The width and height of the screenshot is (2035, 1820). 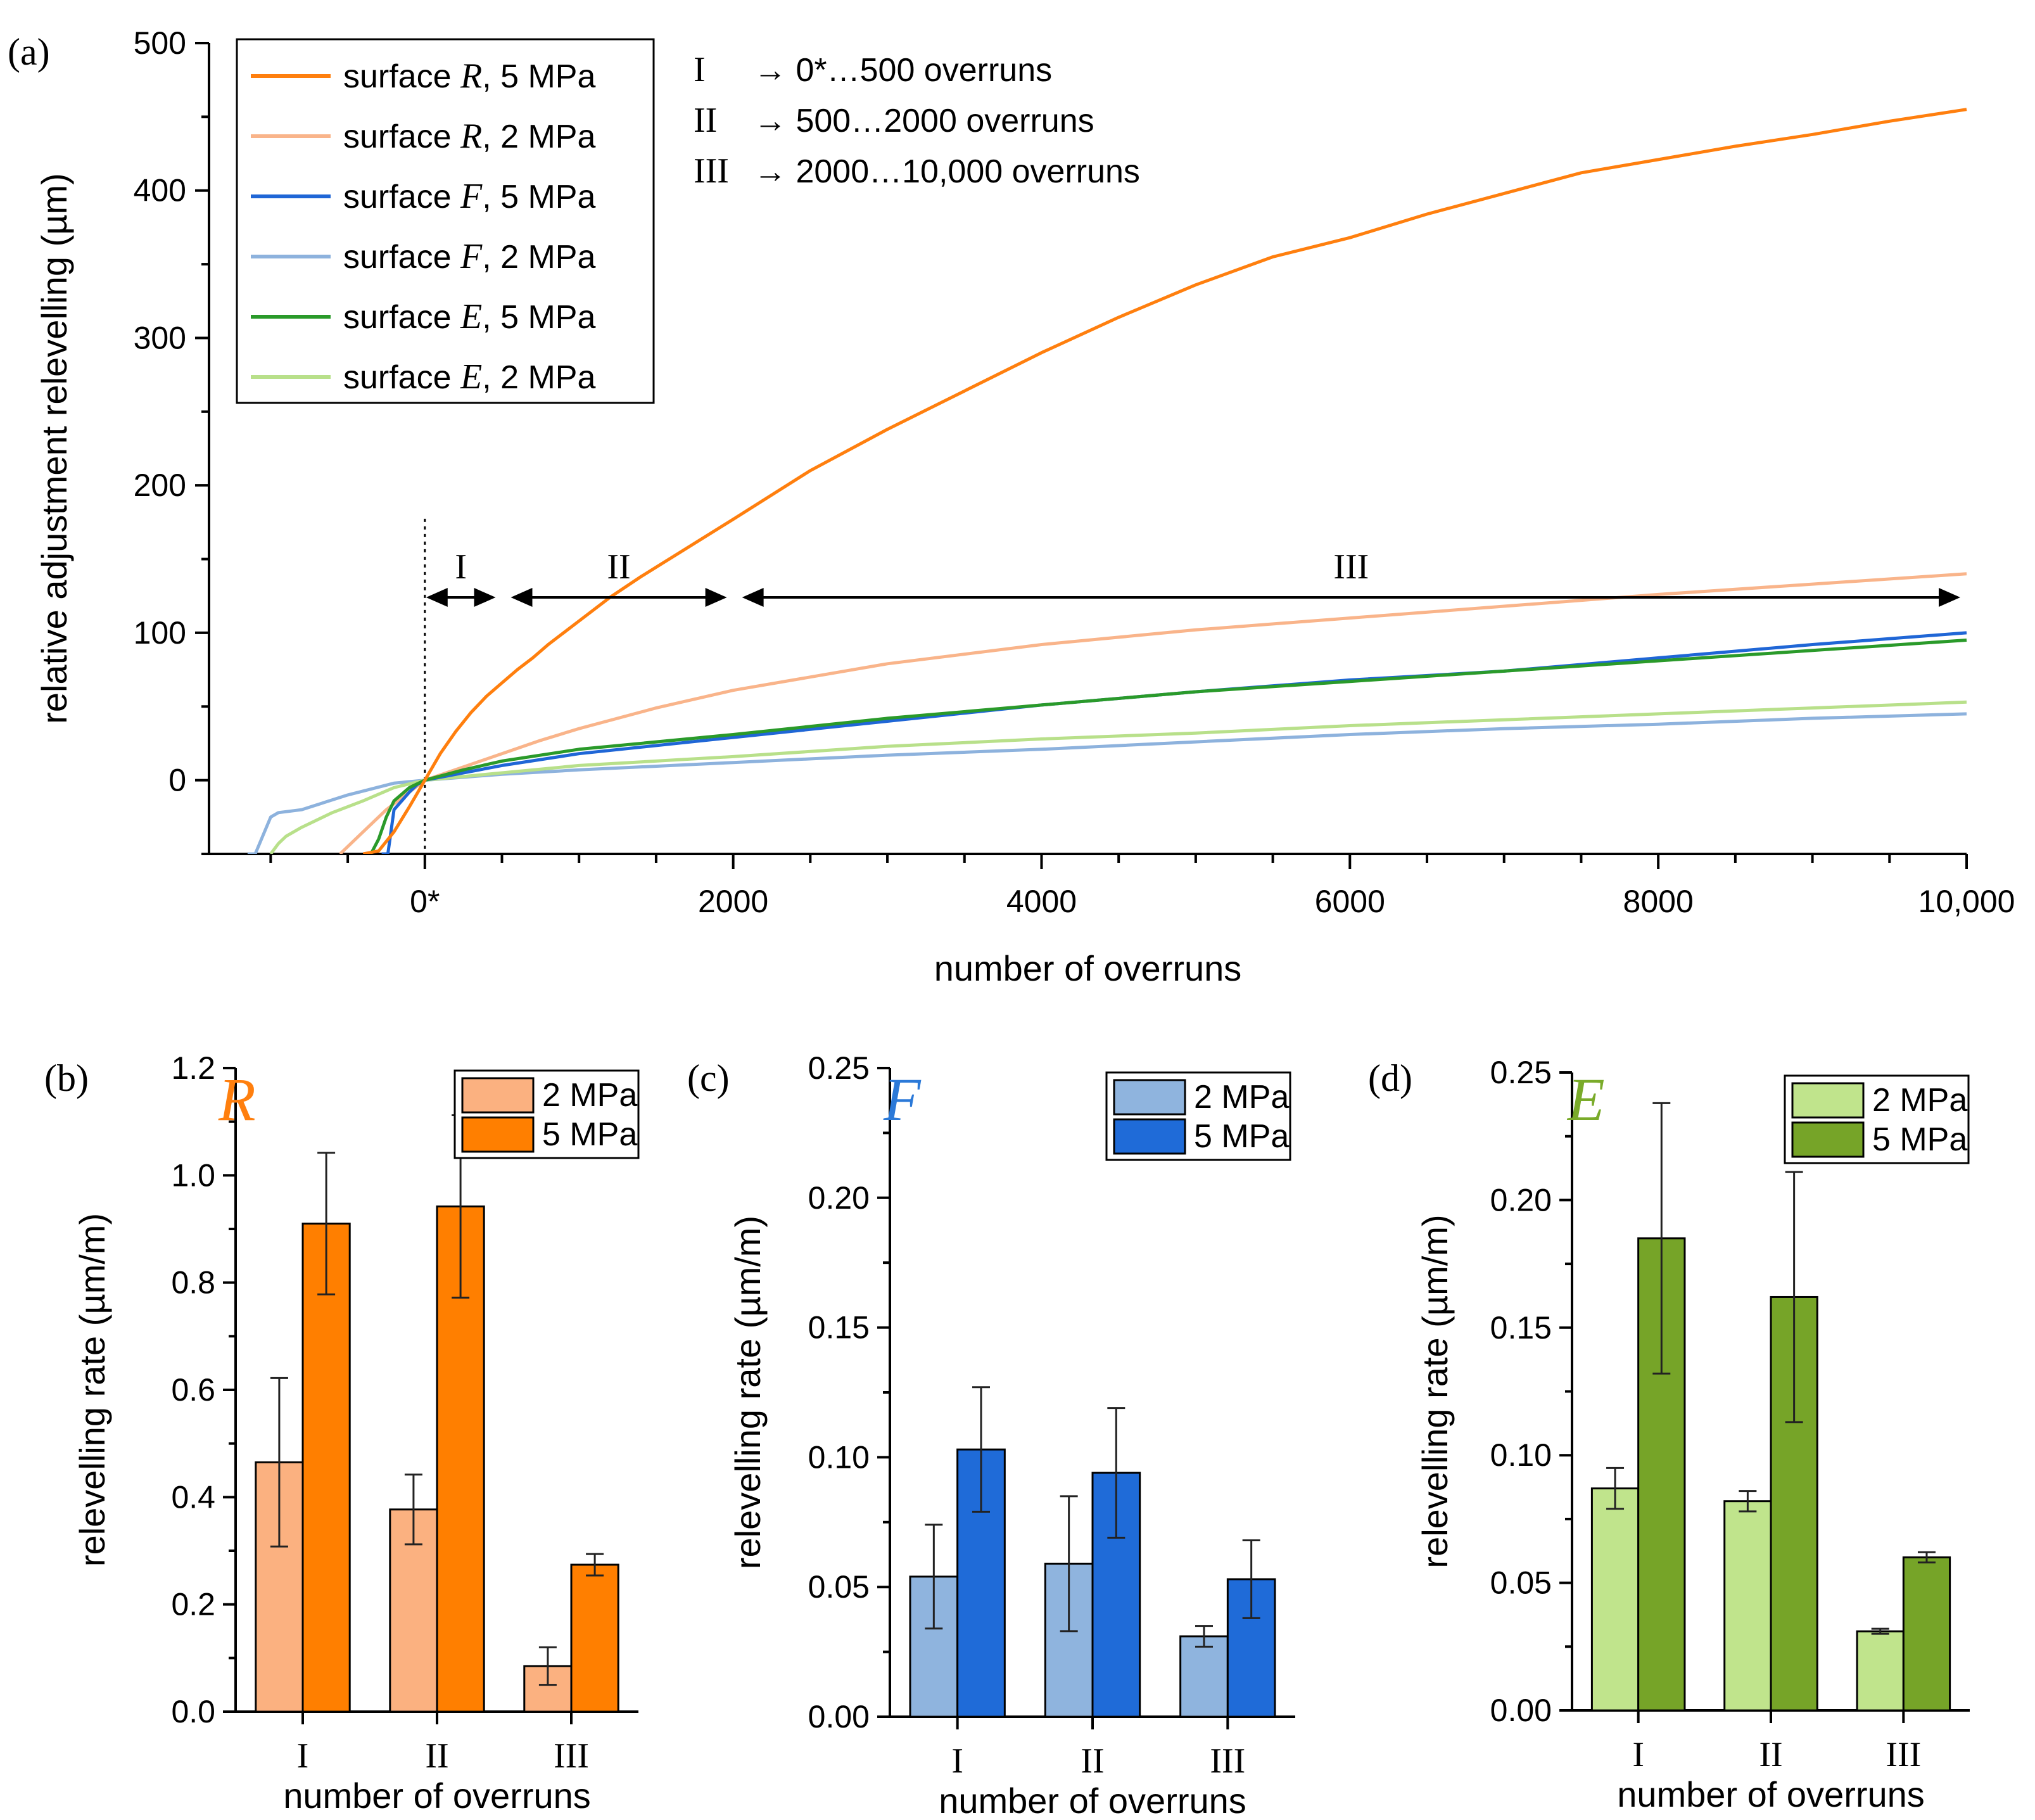 What do you see at coordinates (700, 69) in the screenshot?
I see `phase-note-roman: I` at bounding box center [700, 69].